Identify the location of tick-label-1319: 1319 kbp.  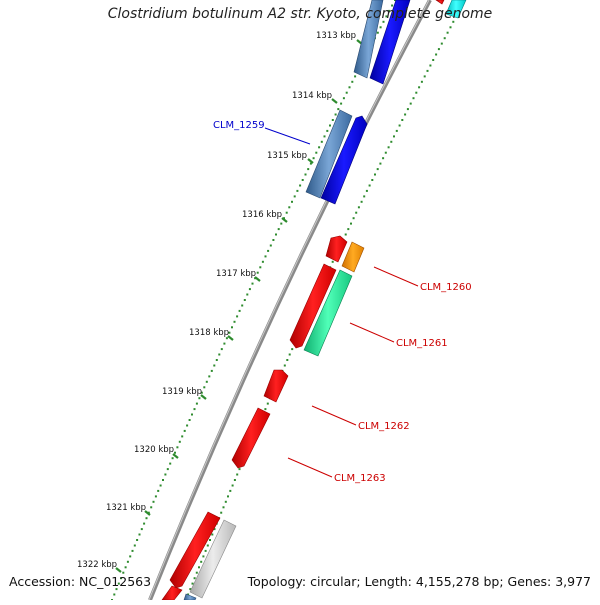
(182, 392).